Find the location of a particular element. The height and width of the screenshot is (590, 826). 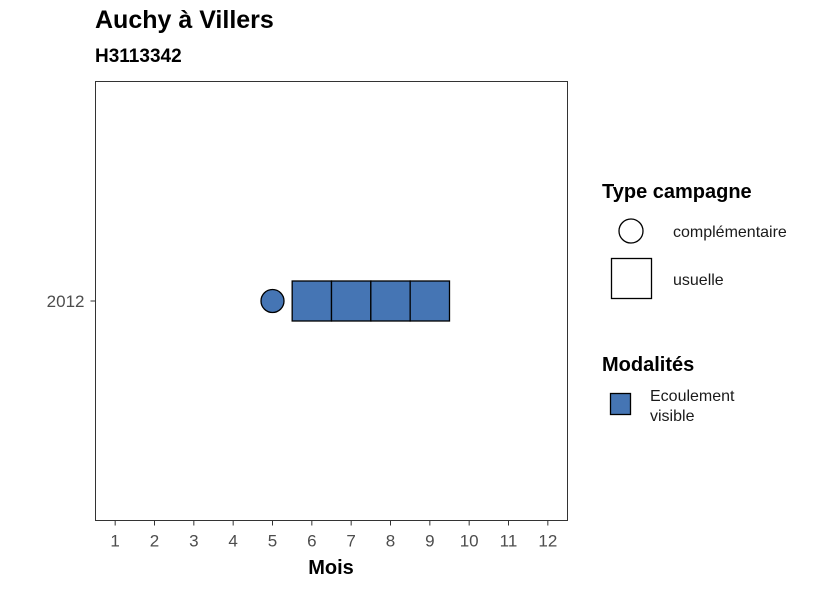

x-tick-label: 10 is located at coordinates (469, 541).